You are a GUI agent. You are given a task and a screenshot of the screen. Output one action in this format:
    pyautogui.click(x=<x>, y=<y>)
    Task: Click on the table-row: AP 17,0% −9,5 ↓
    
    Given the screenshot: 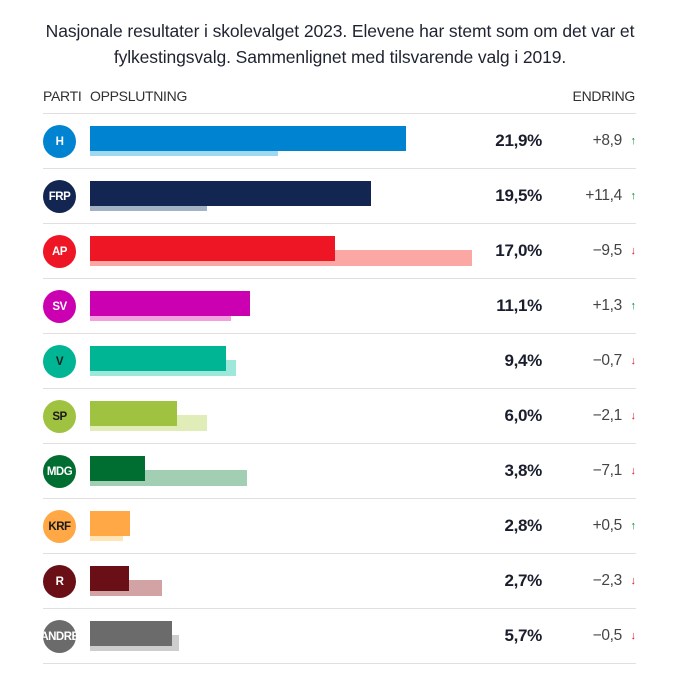 What is the action you would take?
    pyautogui.click(x=339, y=250)
    